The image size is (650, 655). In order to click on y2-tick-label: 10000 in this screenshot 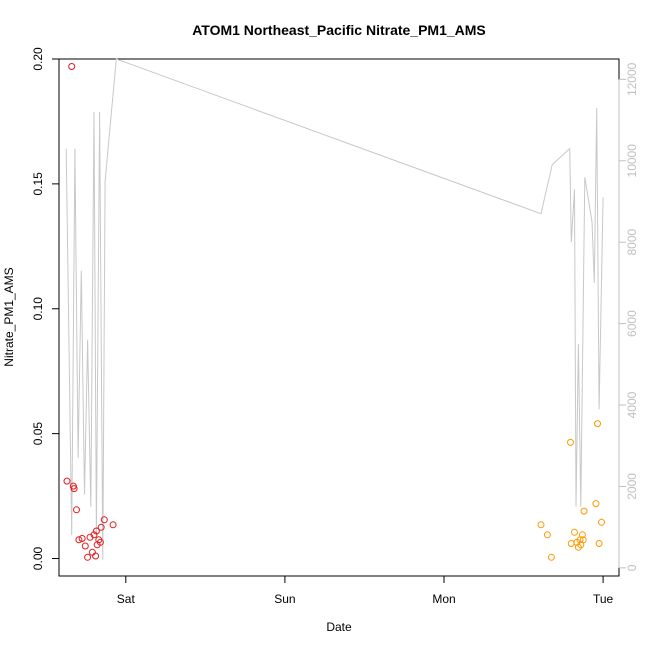, I will do `click(632, 161)`.